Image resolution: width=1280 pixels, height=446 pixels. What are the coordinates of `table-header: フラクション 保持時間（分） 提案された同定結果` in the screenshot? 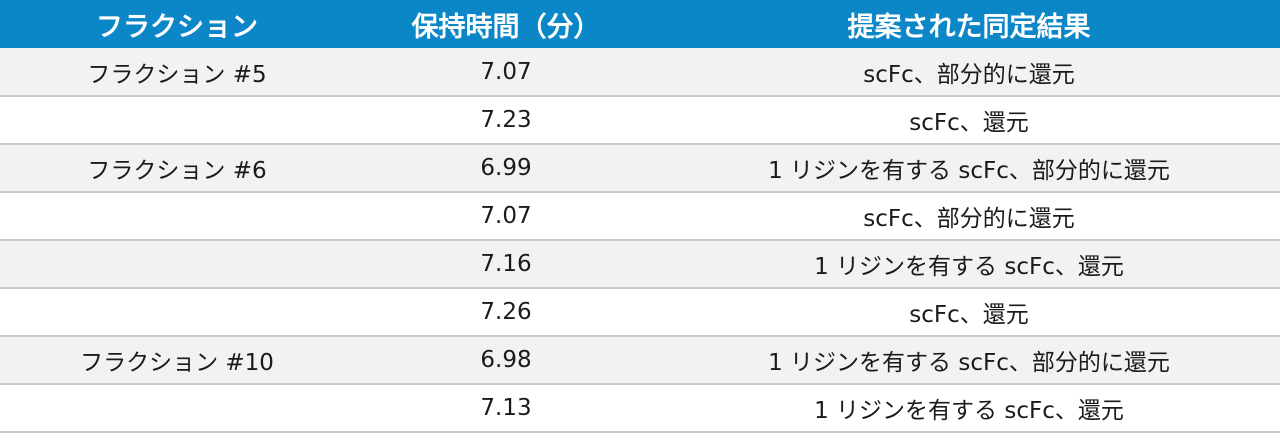 It's located at (640, 24).